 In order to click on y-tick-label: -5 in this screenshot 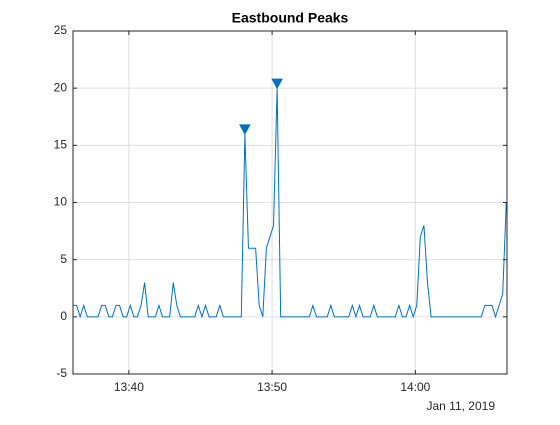, I will do `click(61, 373)`.